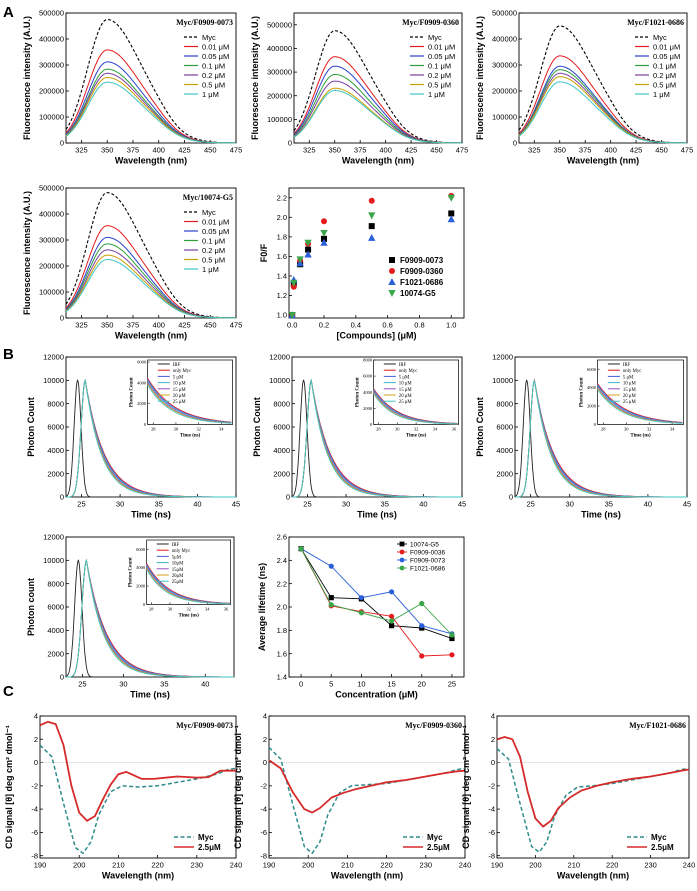 The height and width of the screenshot is (891, 697). Describe the element at coordinates (151, 336) in the screenshot. I see `chart-a4-xlabel: Wavelength (nm)` at that location.